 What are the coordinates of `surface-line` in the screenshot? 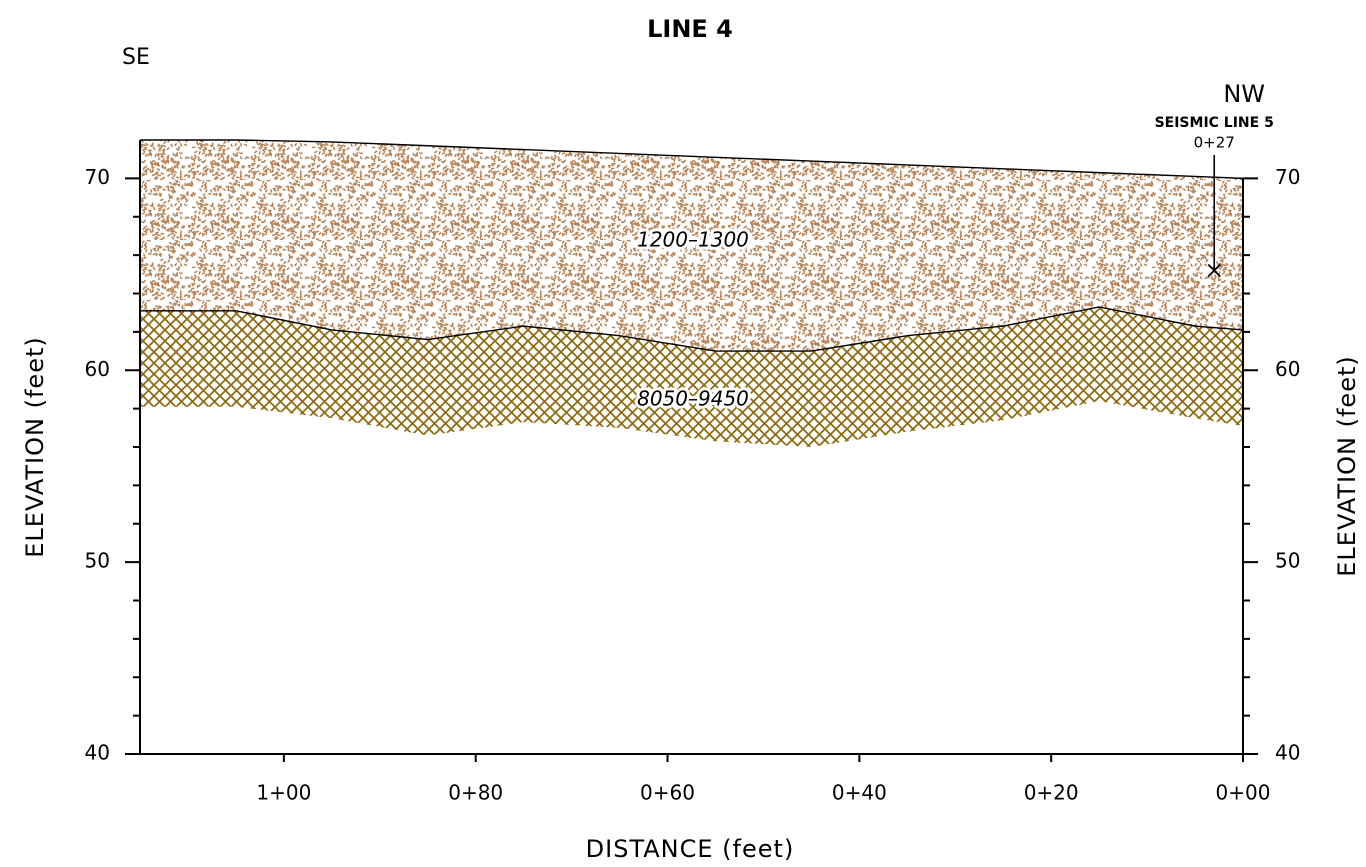 It's located at (692, 159).